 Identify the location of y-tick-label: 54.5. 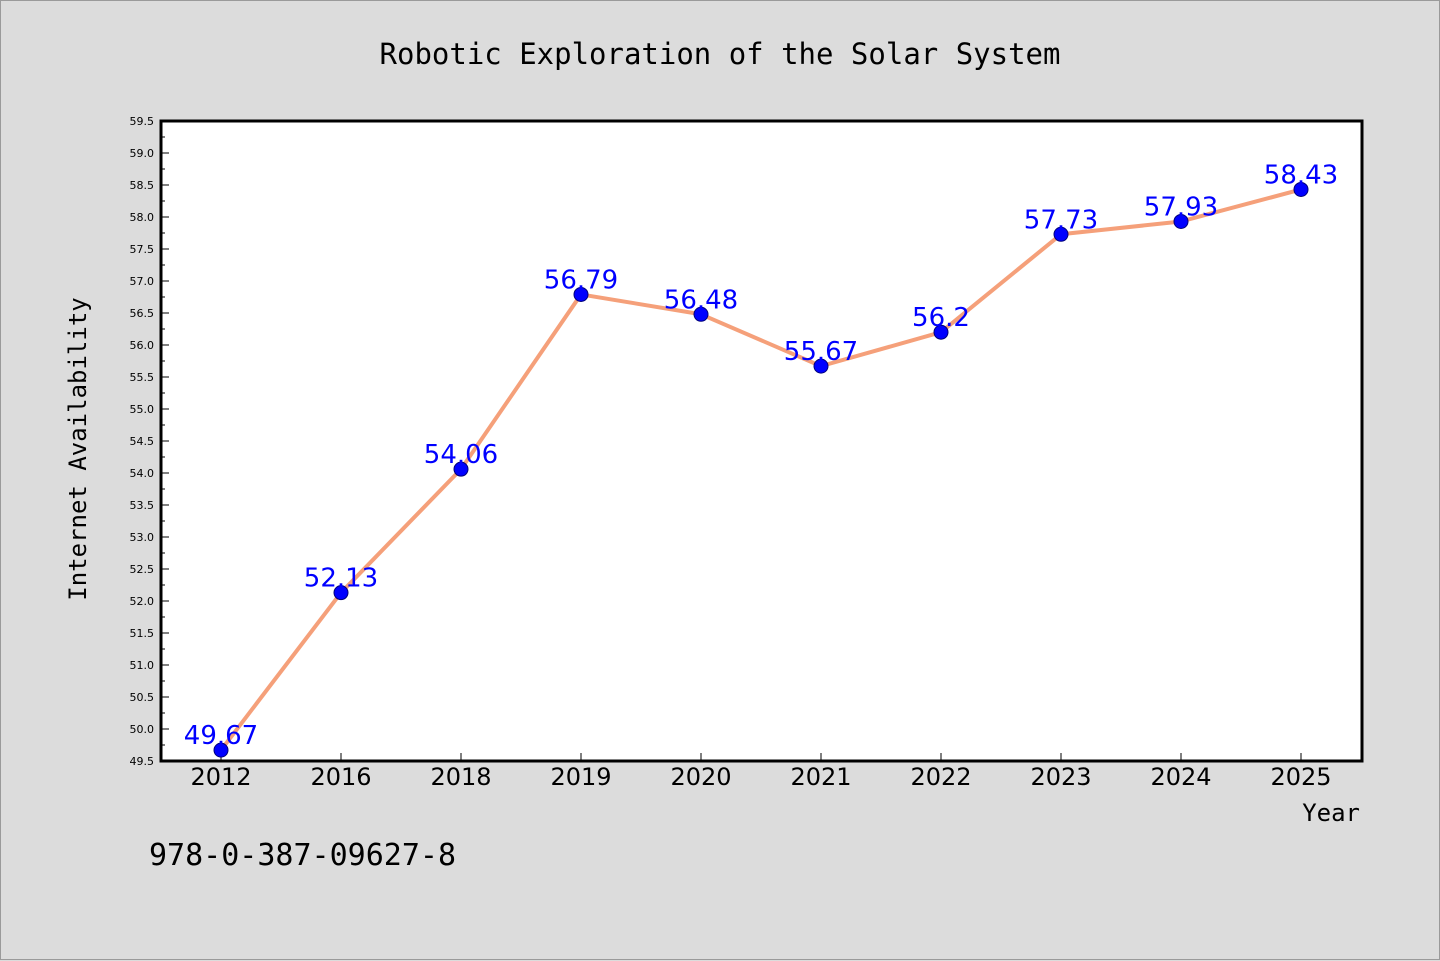
(142, 441).